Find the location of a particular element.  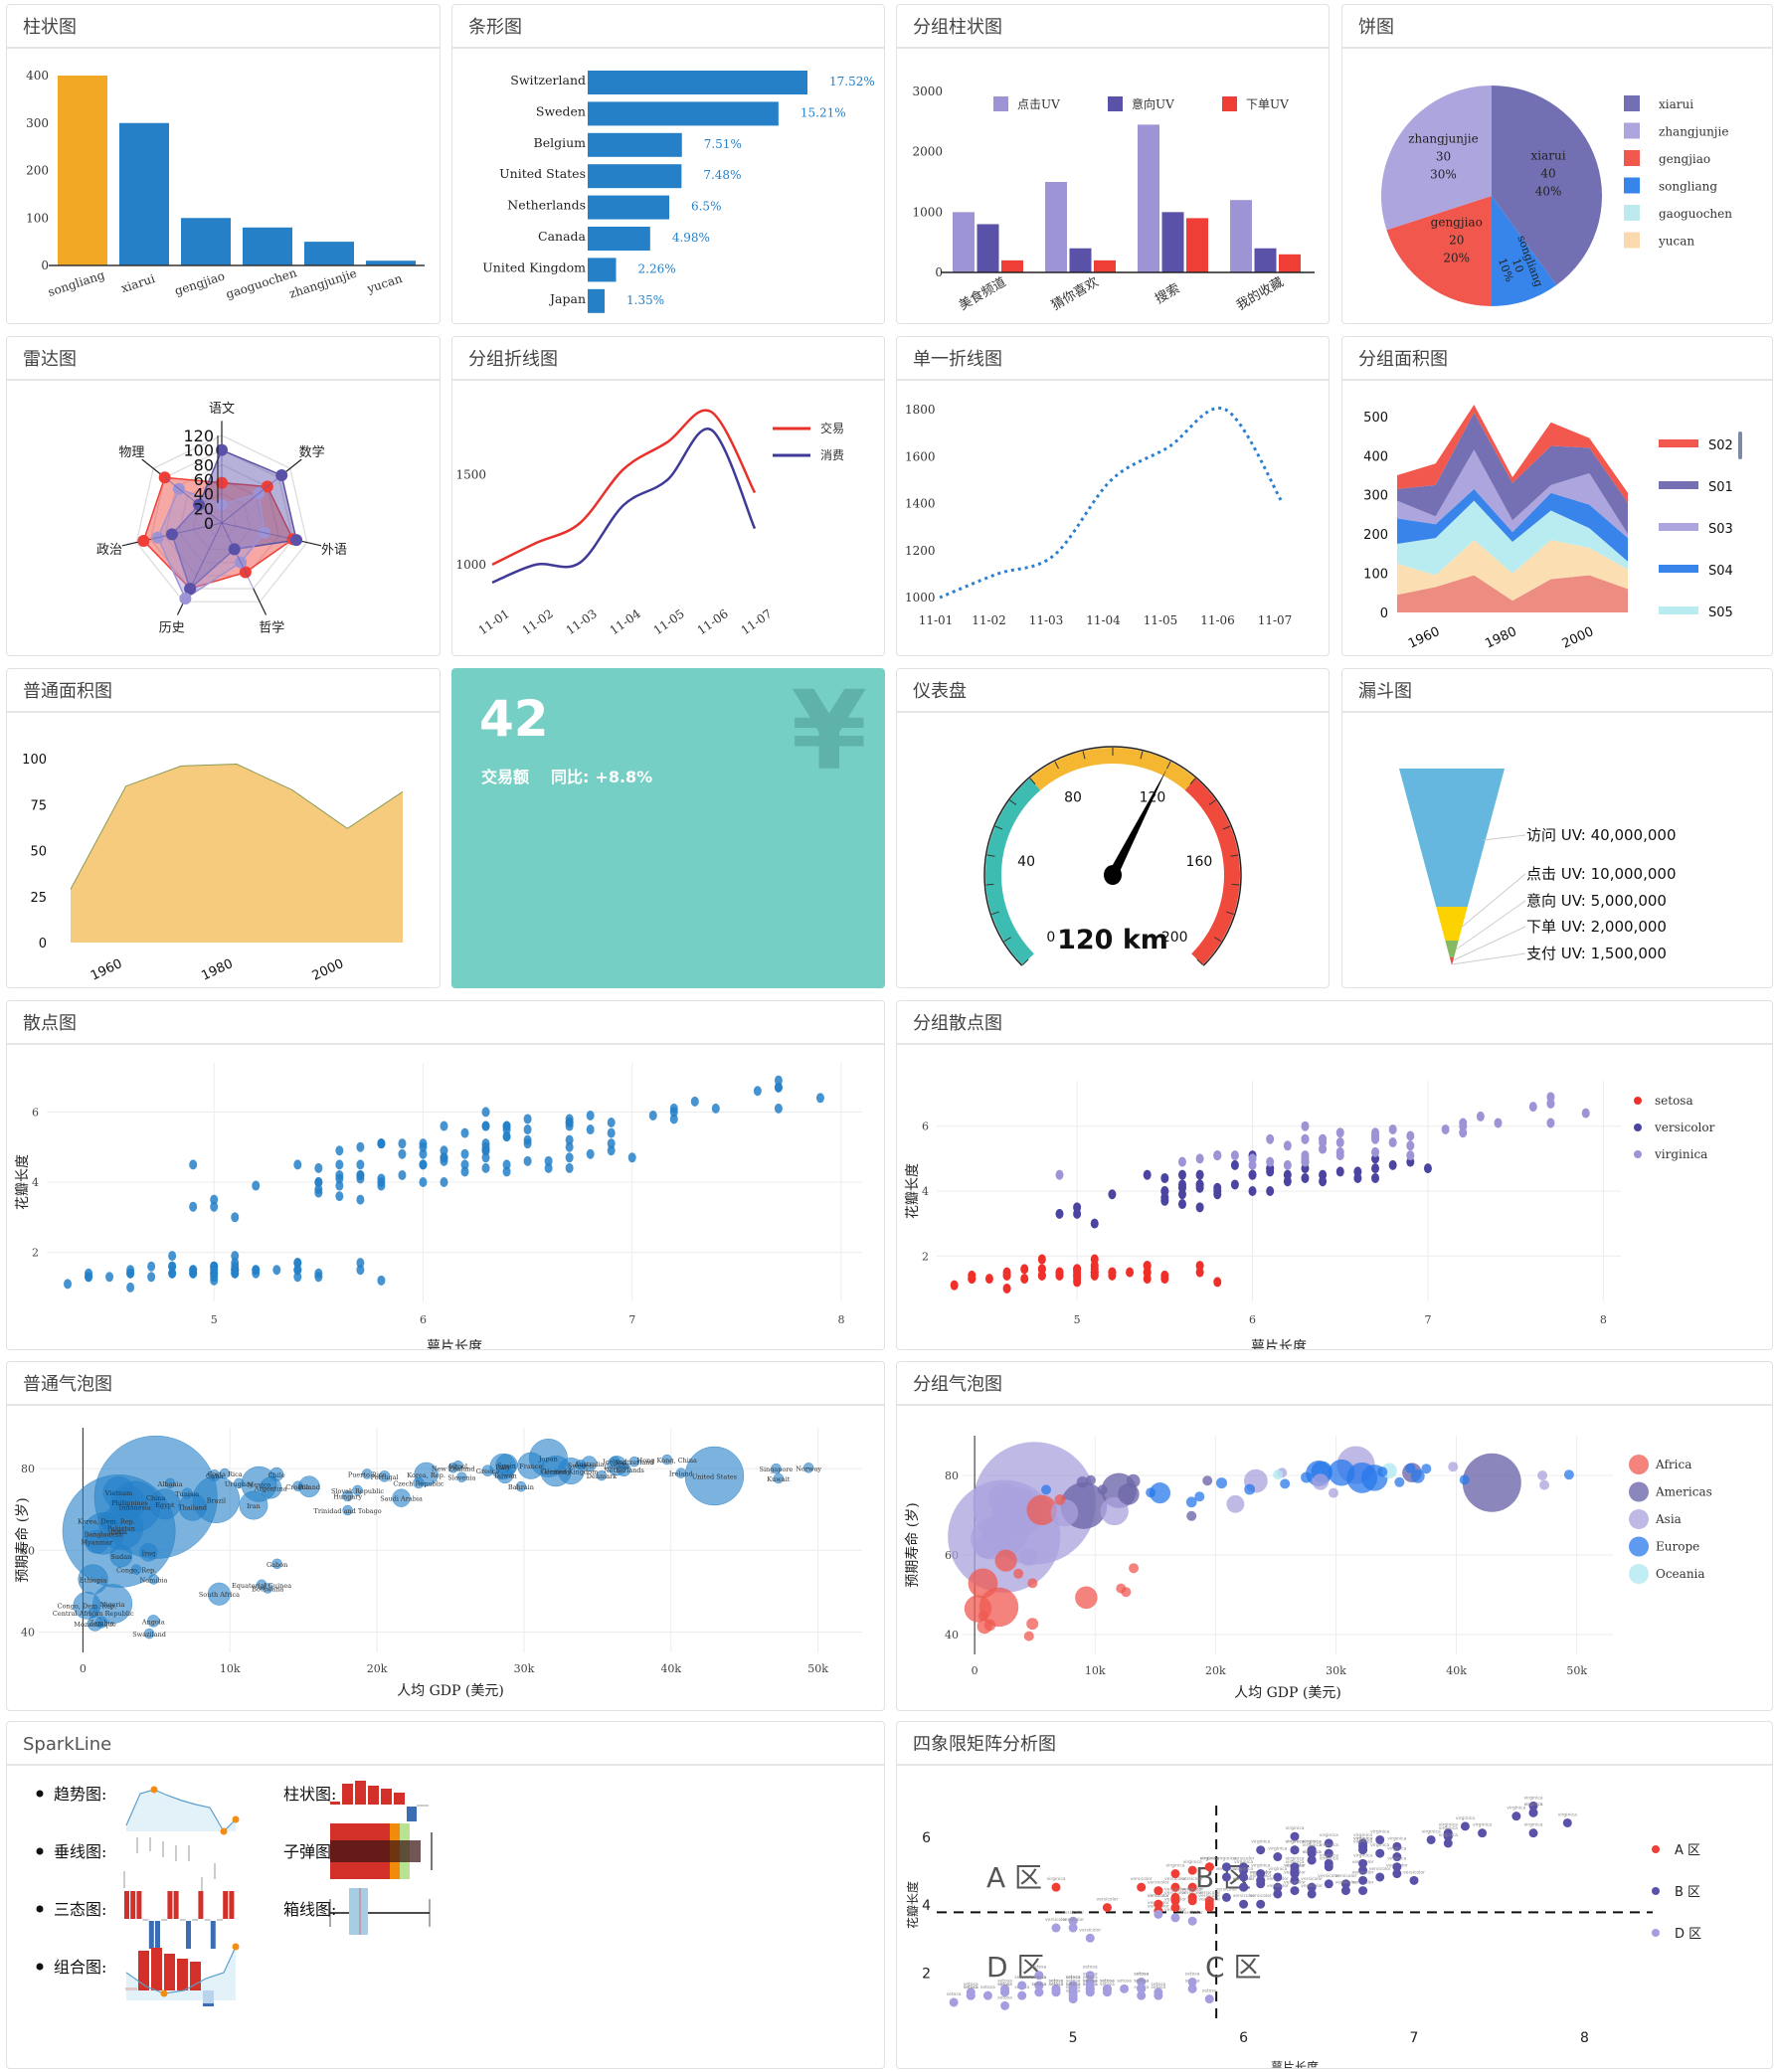

x-tick-label: 搜索 is located at coordinates (1167, 294).